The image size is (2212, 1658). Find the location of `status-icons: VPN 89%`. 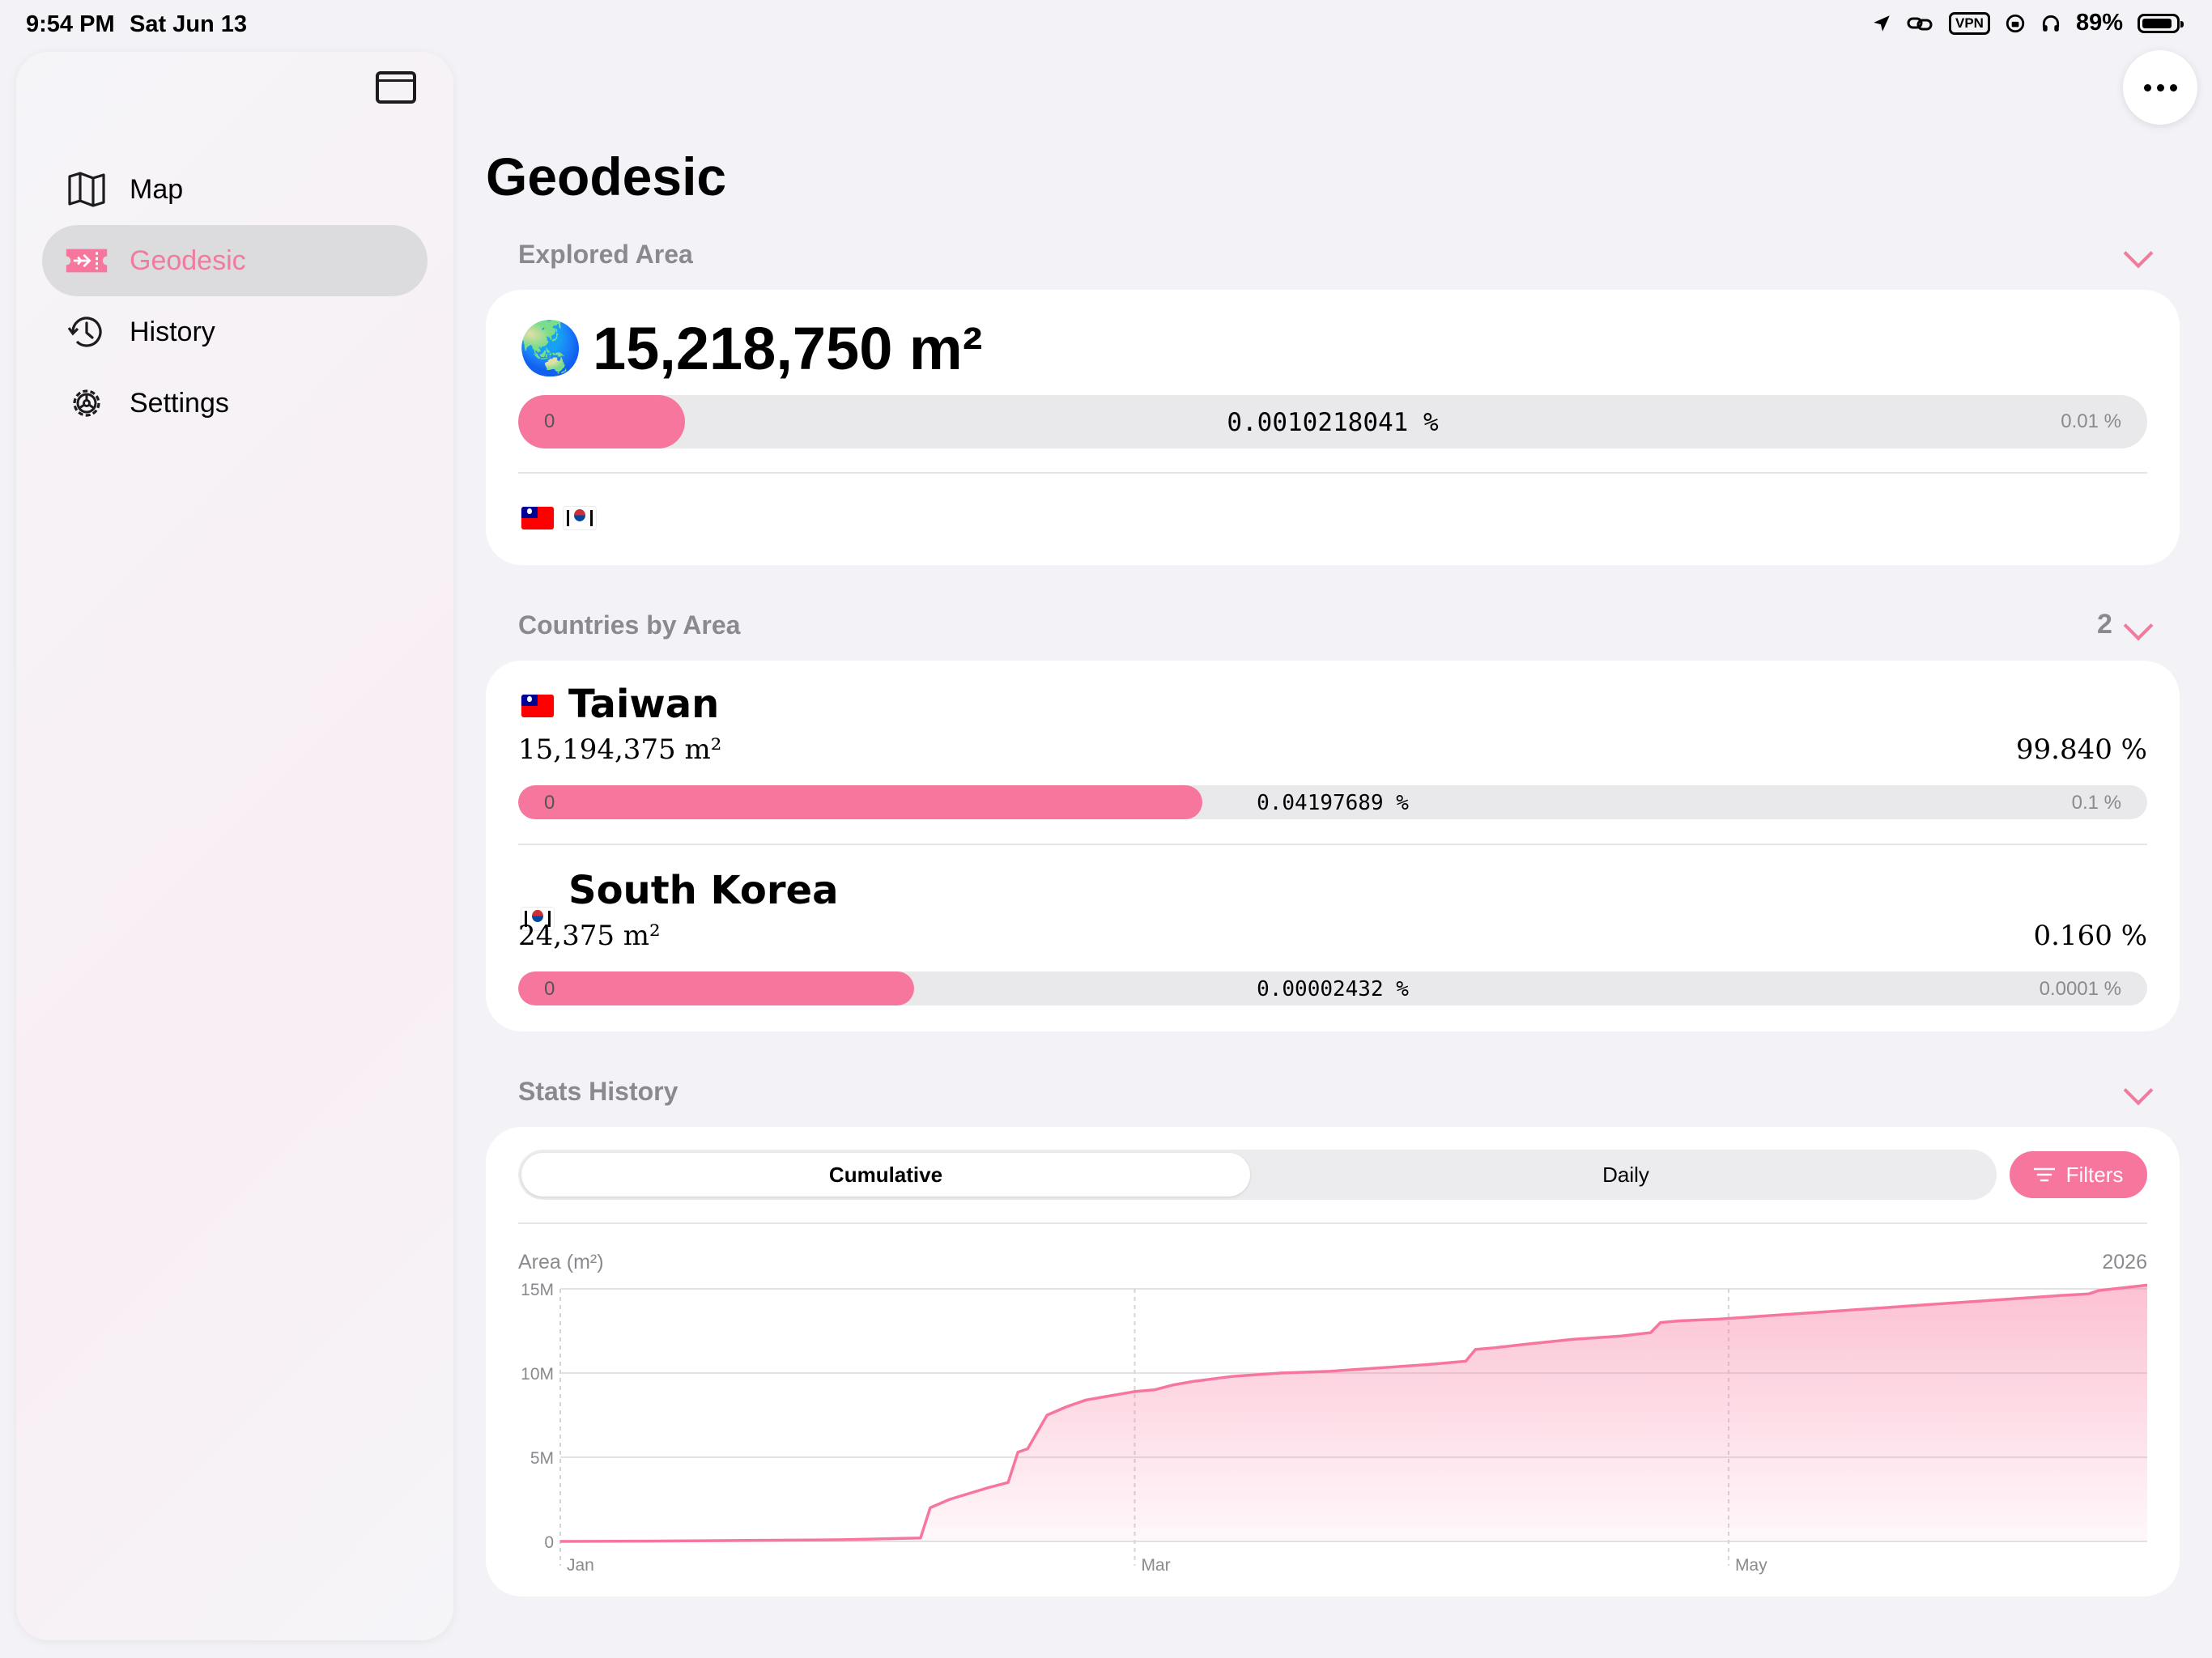

status-icons: VPN 89% is located at coordinates (2028, 23).